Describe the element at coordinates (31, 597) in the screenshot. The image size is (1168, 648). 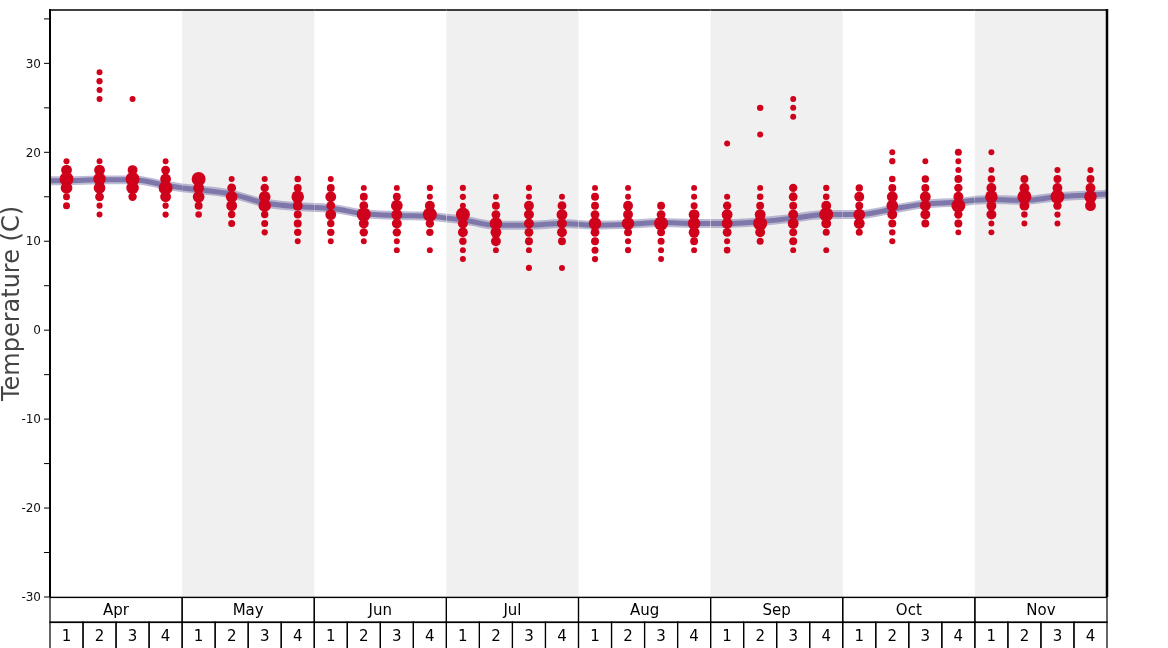
I see `y-tick-label: -30` at that location.